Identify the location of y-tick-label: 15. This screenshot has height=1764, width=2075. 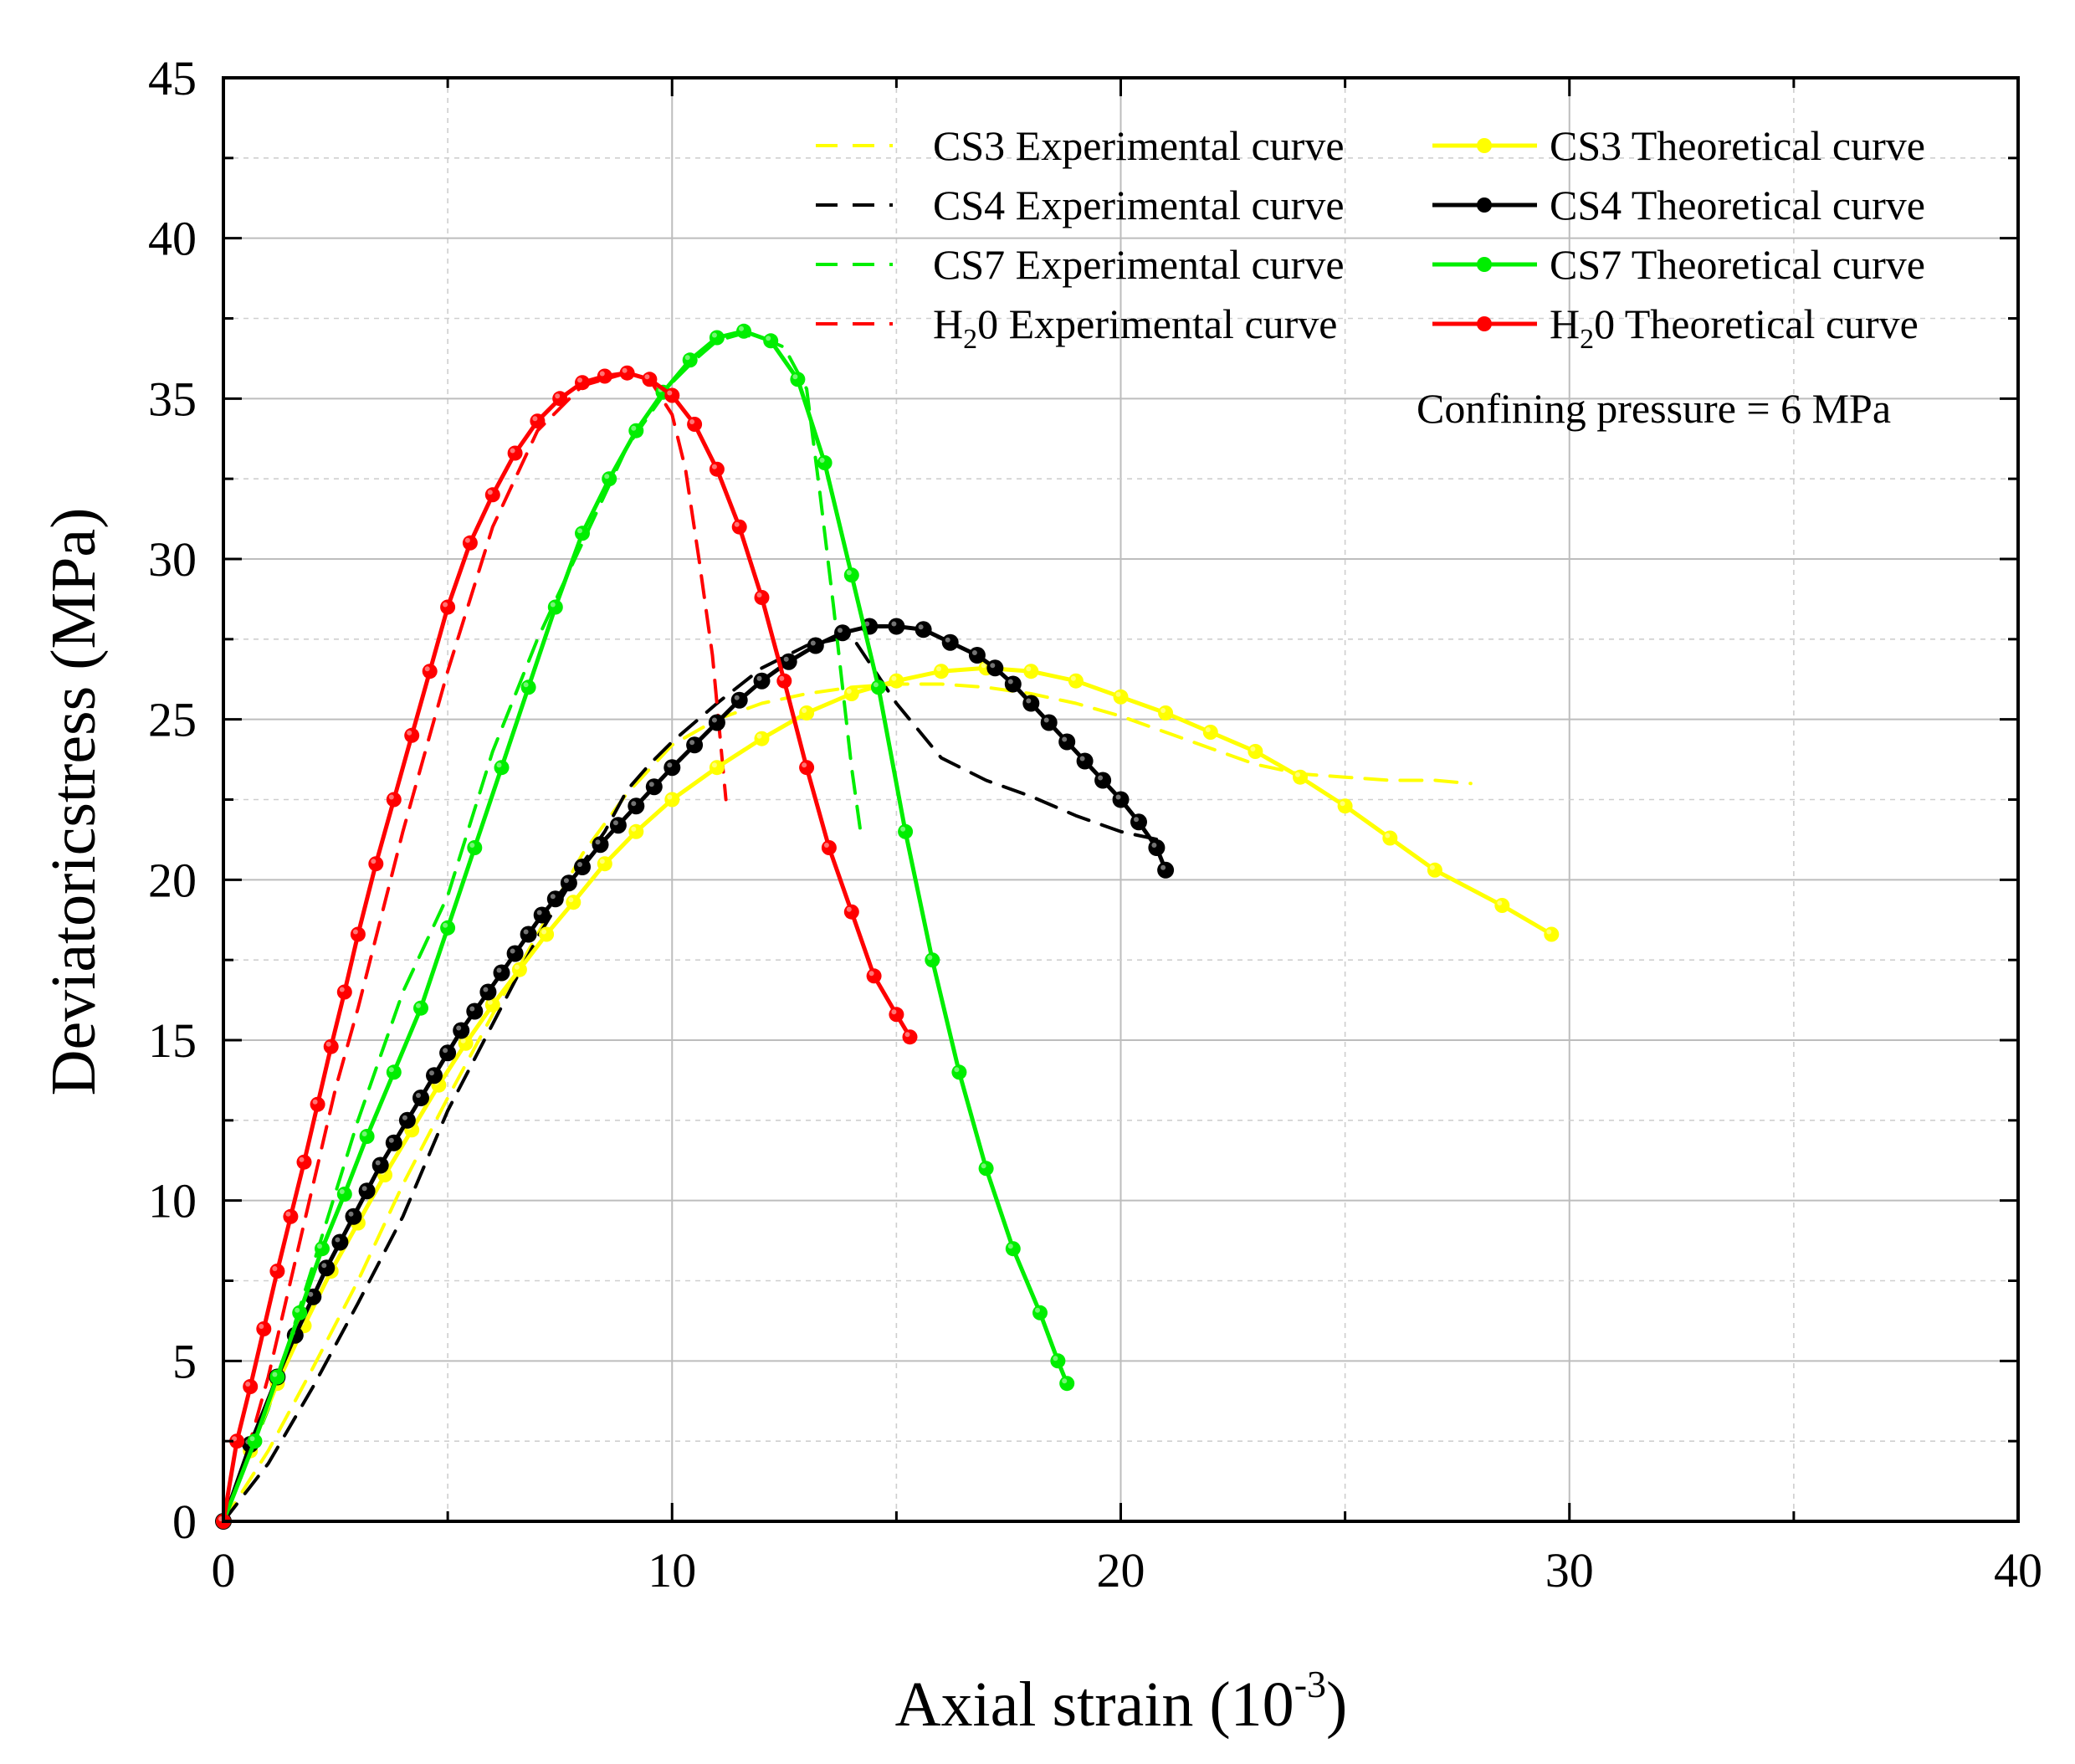
(172, 1040).